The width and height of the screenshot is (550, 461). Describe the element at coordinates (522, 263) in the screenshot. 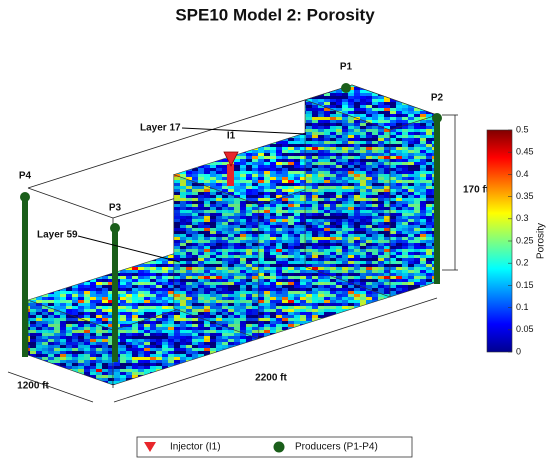

I see `colorbar-tick-label: 0.2` at that location.